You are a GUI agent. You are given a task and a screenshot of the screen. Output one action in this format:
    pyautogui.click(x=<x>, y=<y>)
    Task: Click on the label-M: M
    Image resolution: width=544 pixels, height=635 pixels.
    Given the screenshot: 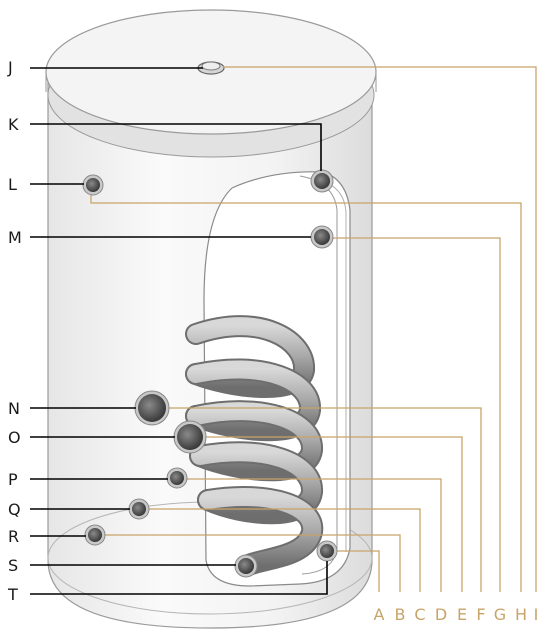 What is the action you would take?
    pyautogui.click(x=15, y=237)
    